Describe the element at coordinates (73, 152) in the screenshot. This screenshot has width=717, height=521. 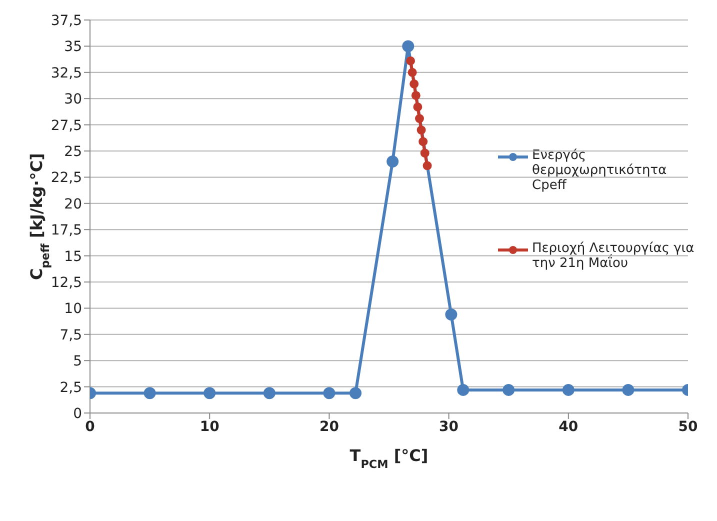
I see `y-tick-label: 25` at that location.